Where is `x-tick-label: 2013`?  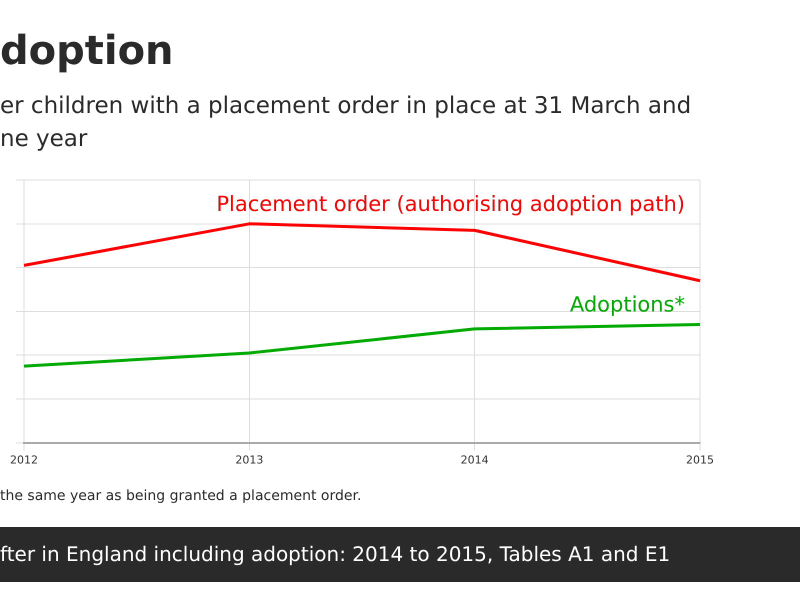
x-tick-label: 2013 is located at coordinates (249, 459).